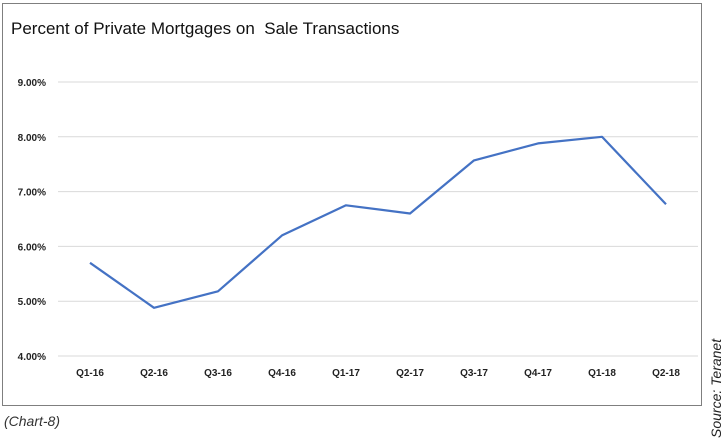  What do you see at coordinates (346, 373) in the screenshot?
I see `x-tick-label: Q1-17` at bounding box center [346, 373].